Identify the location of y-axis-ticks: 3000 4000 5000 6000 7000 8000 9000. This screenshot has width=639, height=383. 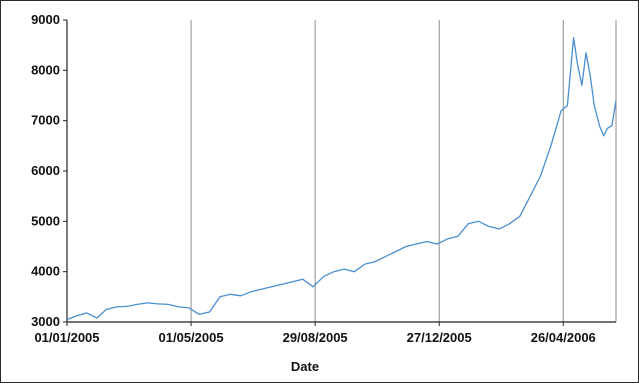
(49, 170).